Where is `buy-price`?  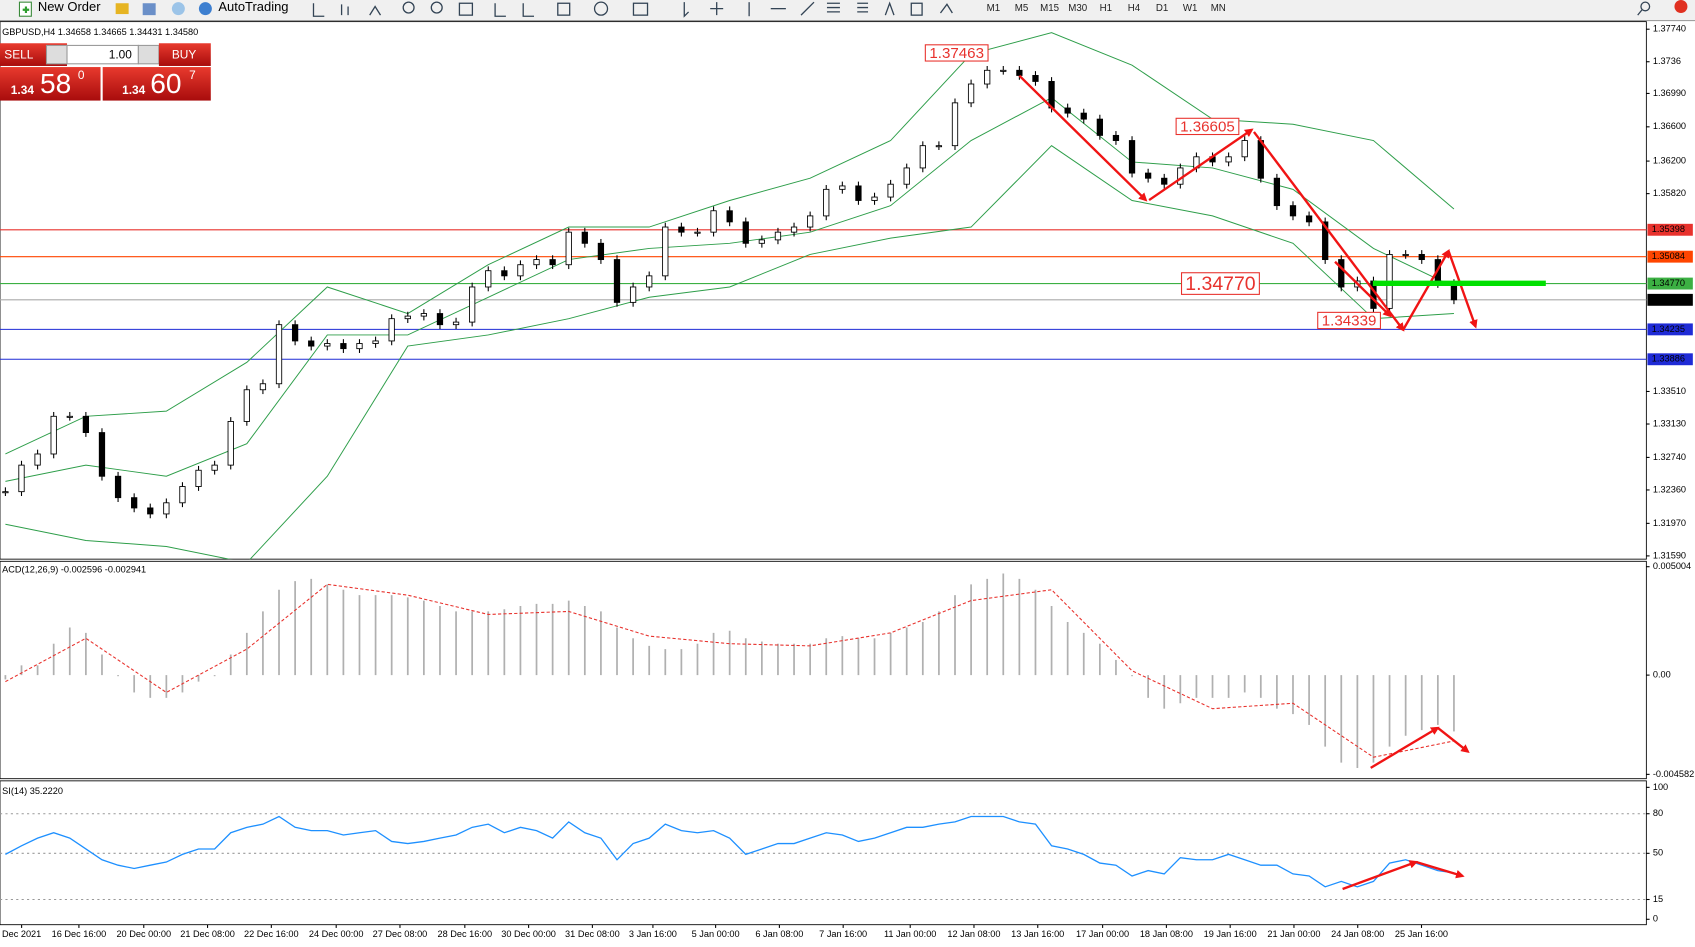 buy-price is located at coordinates (156, 84).